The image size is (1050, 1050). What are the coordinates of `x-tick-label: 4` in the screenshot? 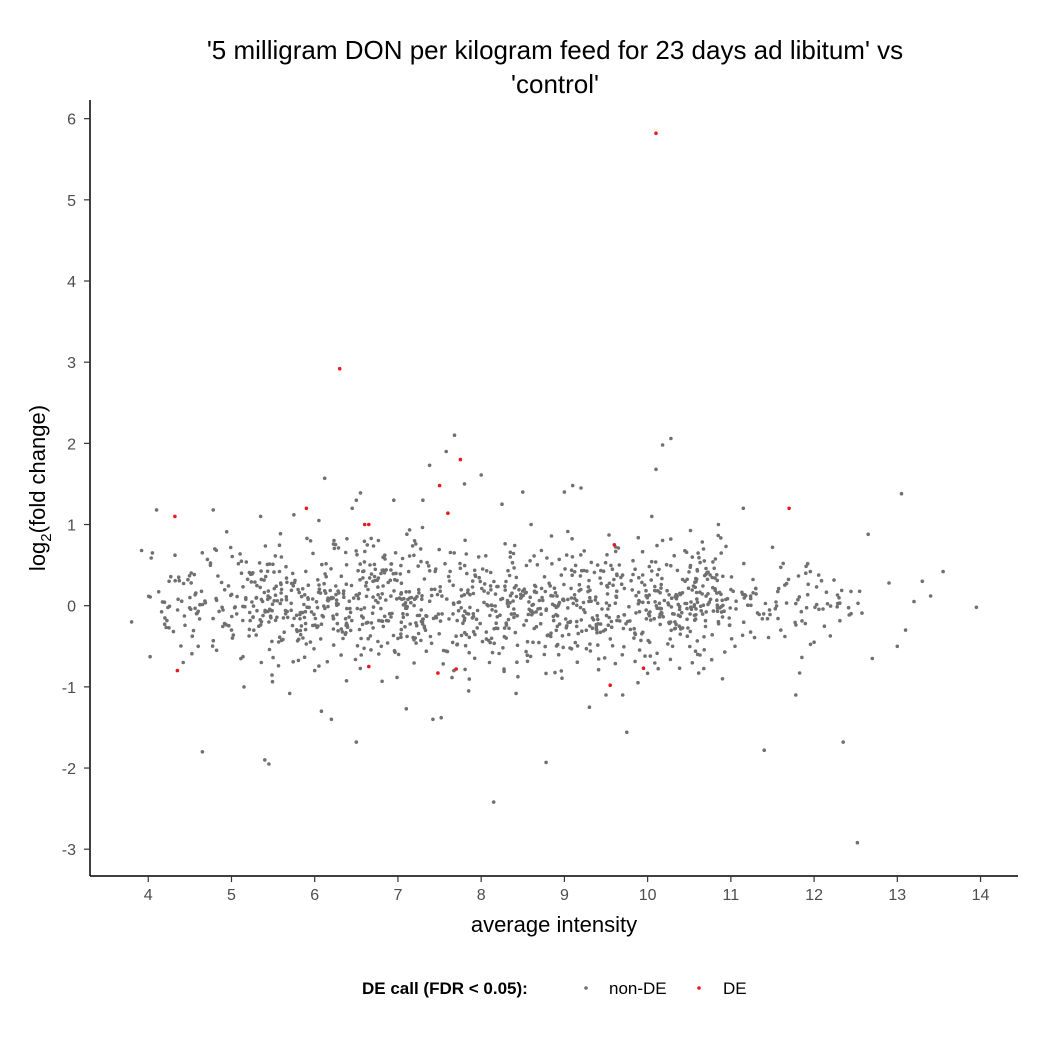 It's located at (148, 895).